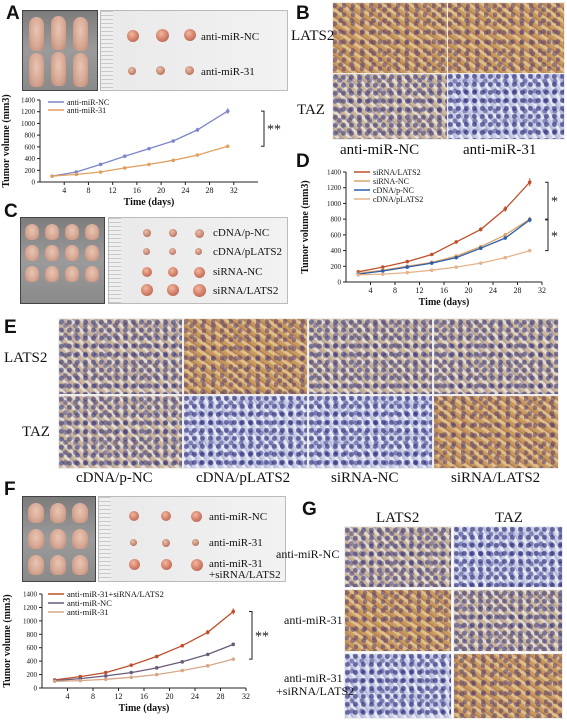 This screenshot has width=567, height=721. I want to click on panel-letter-g: G, so click(309, 509).